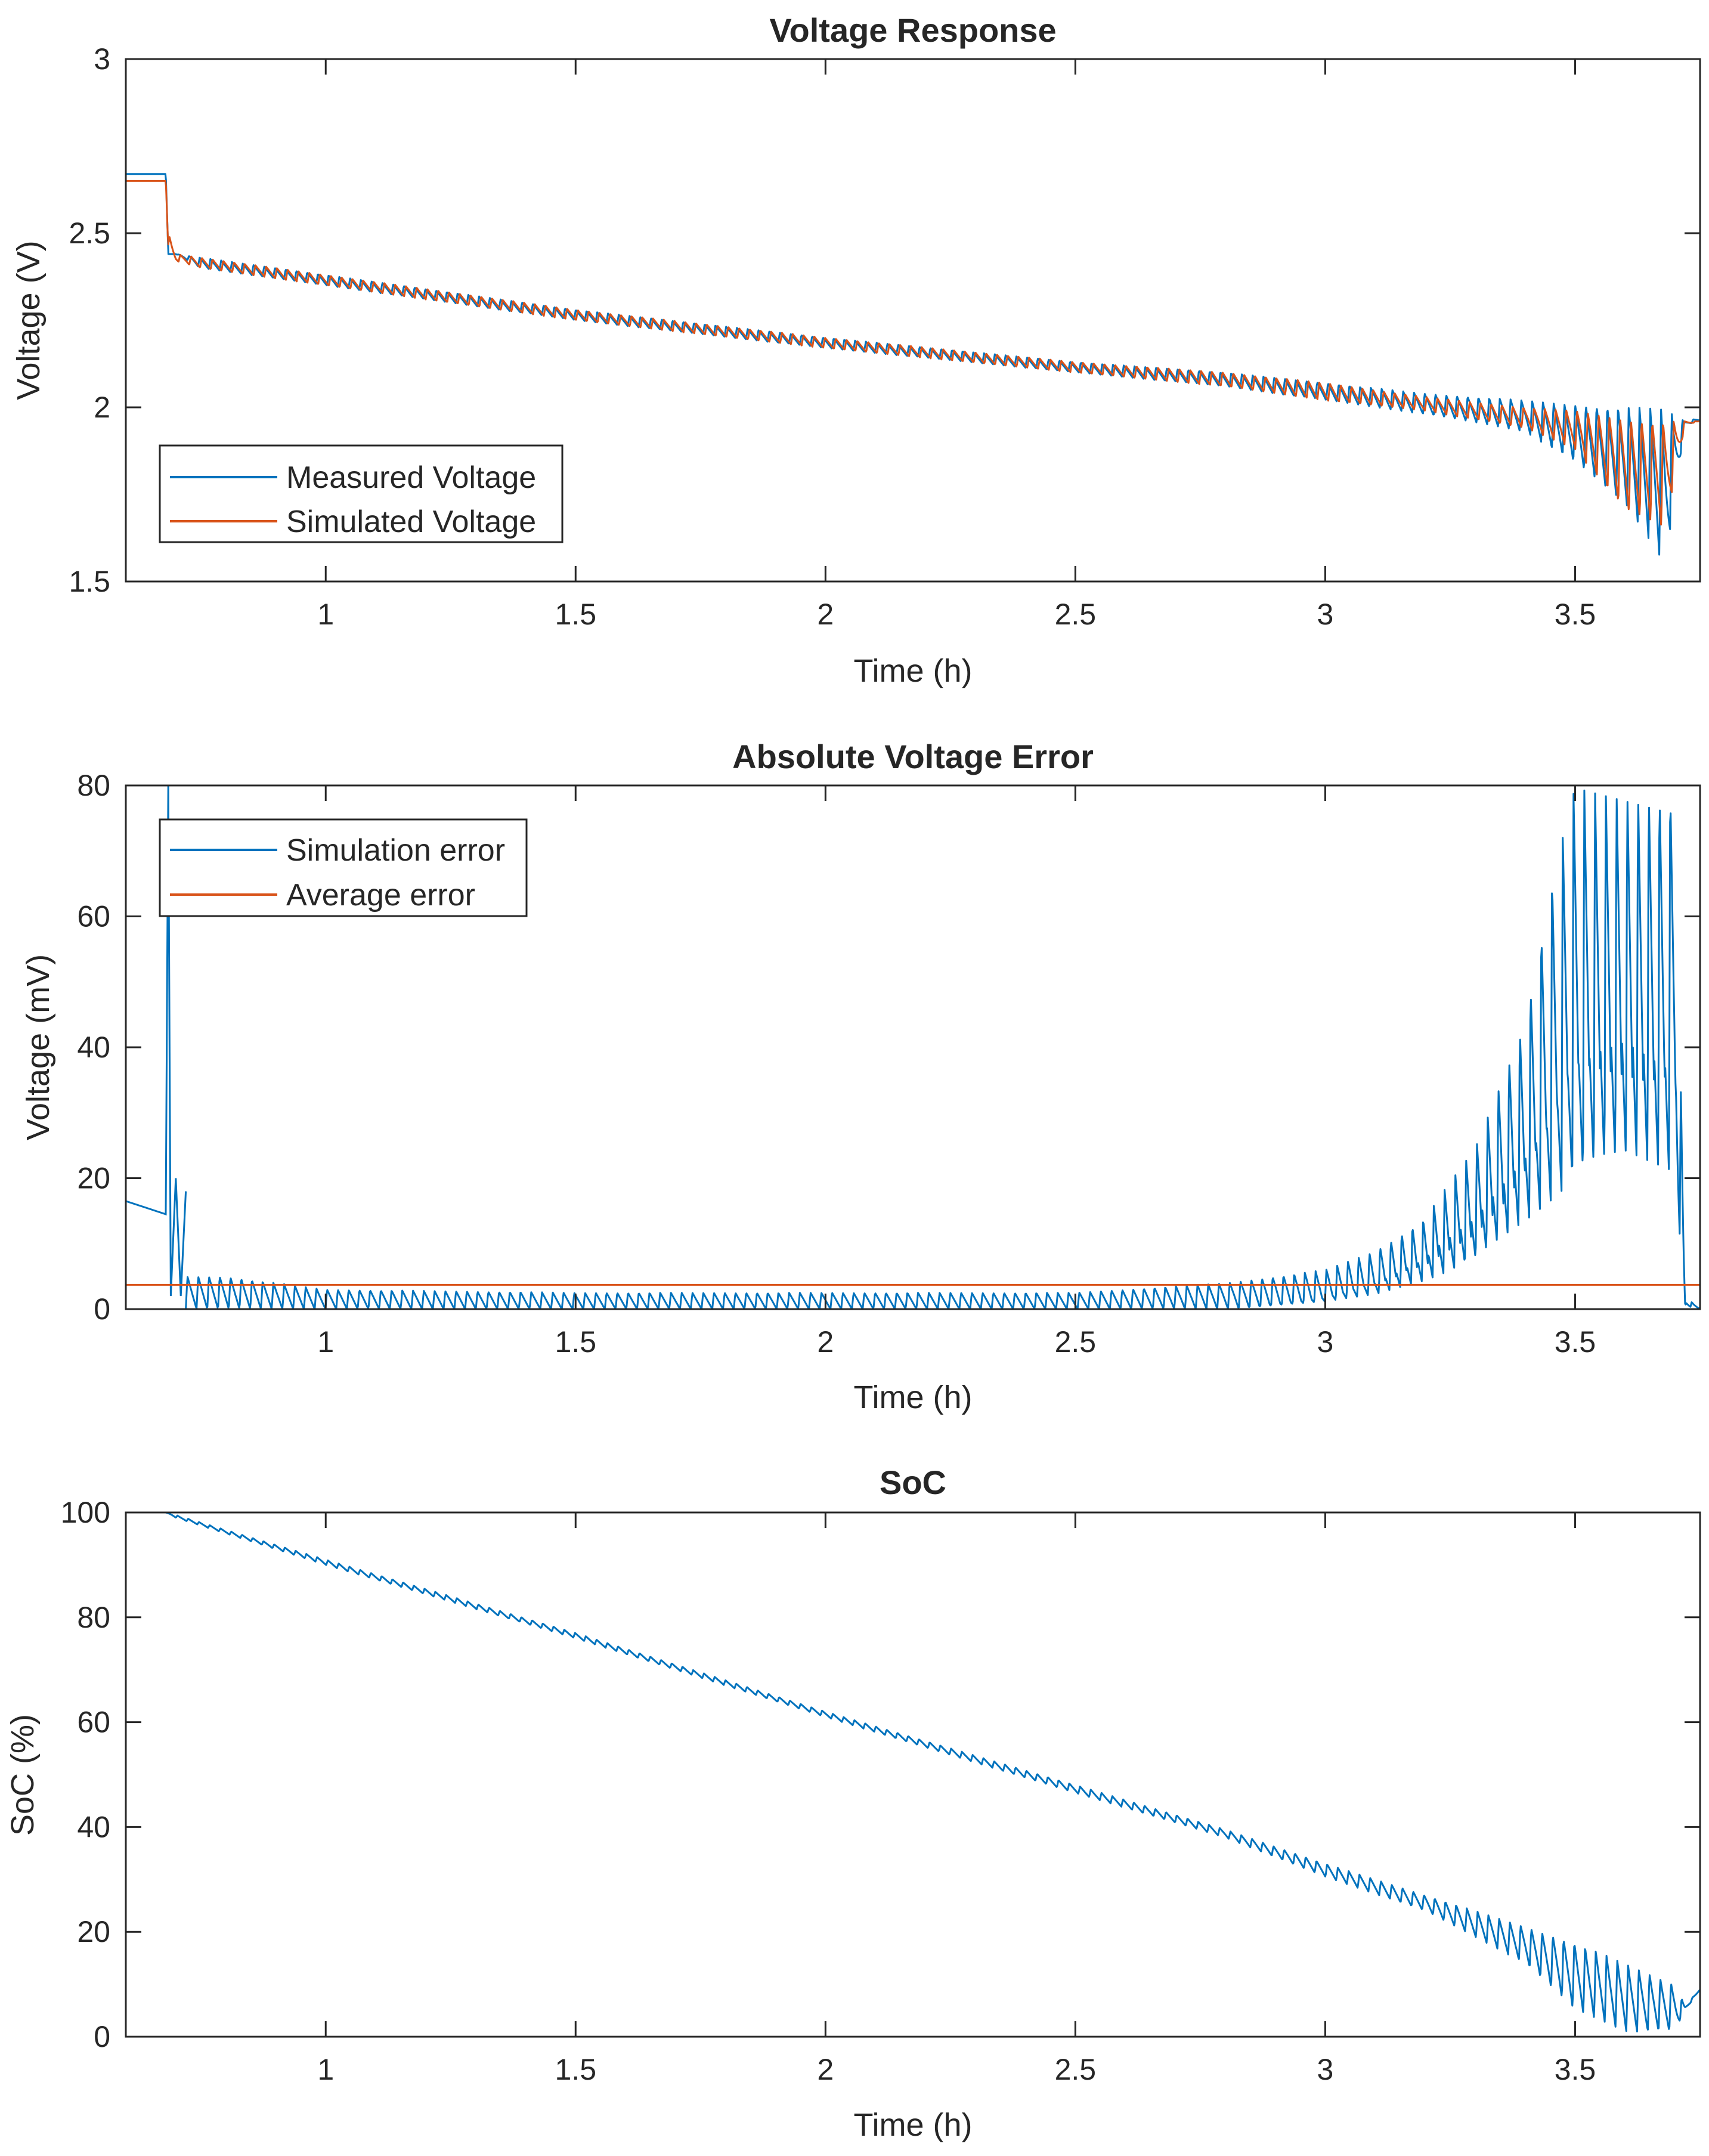  Describe the element at coordinates (102, 408) in the screenshot. I see `y-tick-label: 2` at that location.